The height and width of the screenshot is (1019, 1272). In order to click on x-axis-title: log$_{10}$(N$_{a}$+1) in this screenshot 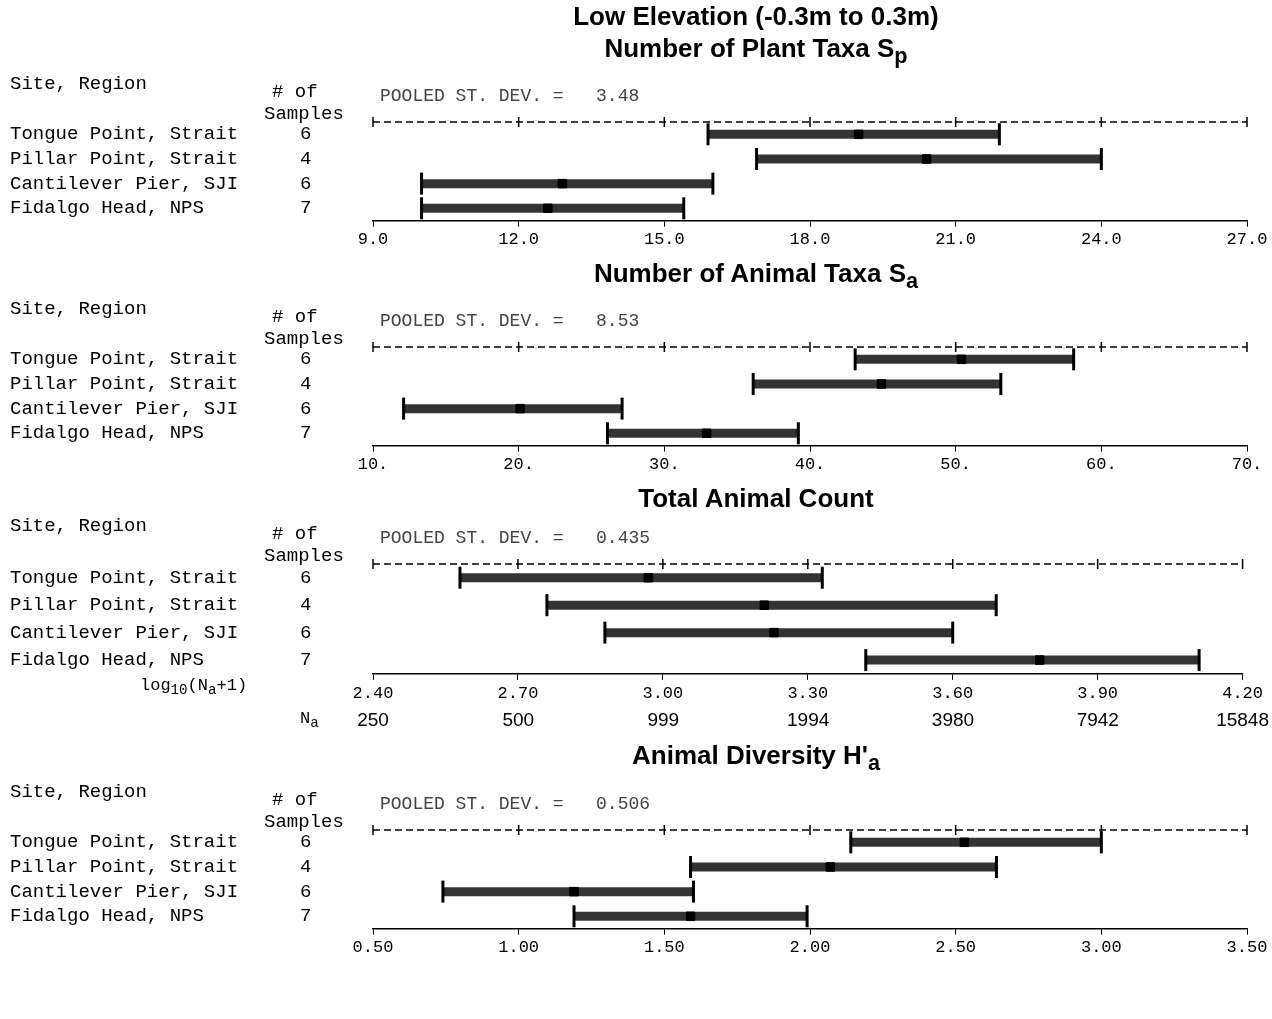, I will do `click(194, 687)`.